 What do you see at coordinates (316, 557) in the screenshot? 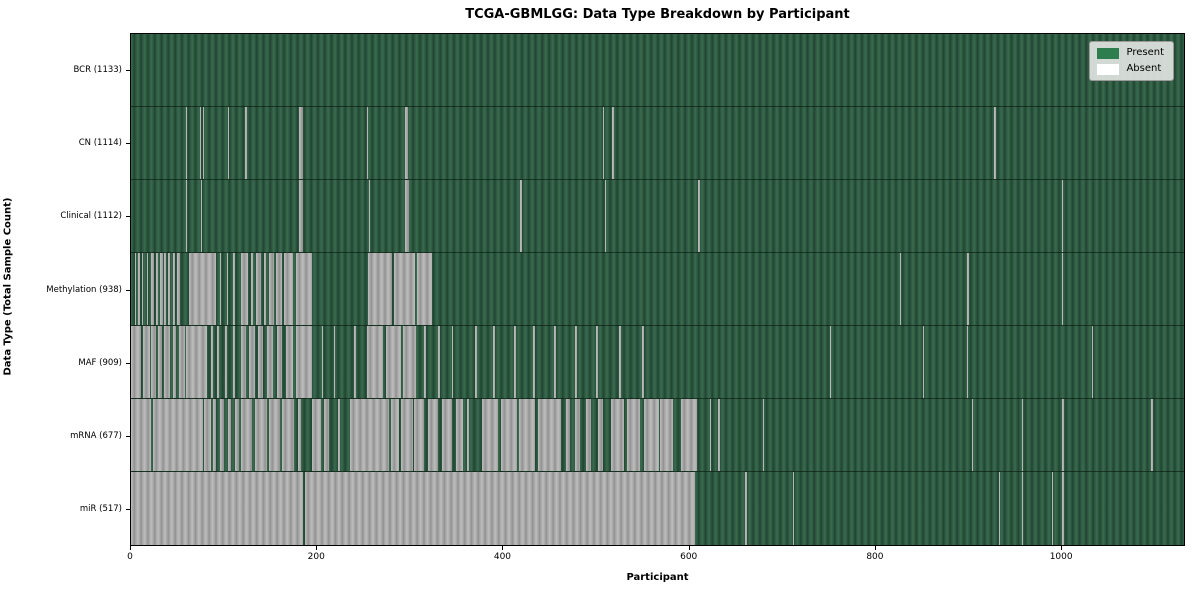
I see `xtick-label-200: 200` at bounding box center [316, 557].